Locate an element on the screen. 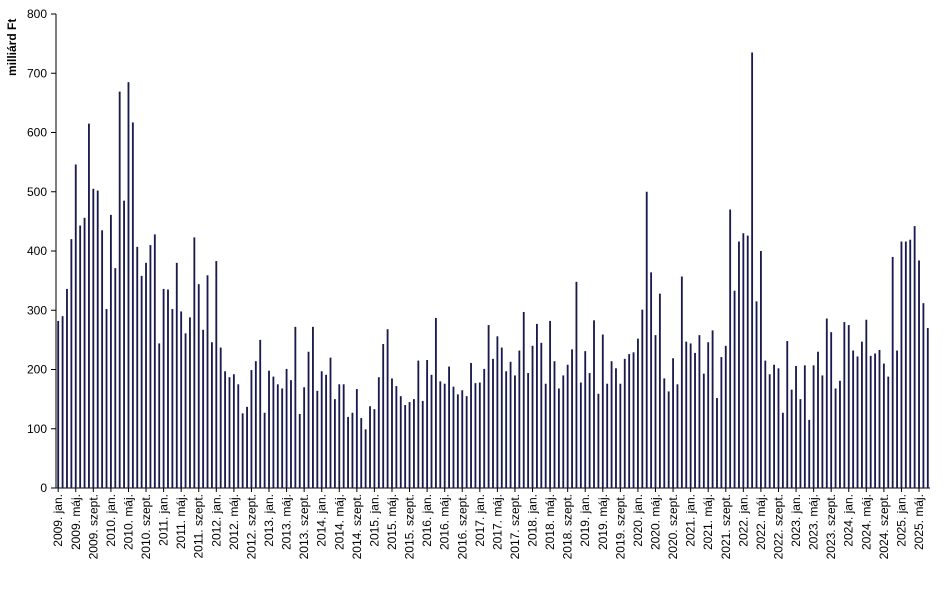 The height and width of the screenshot is (616, 945). y-tick-label: 500 is located at coordinates (37, 192).